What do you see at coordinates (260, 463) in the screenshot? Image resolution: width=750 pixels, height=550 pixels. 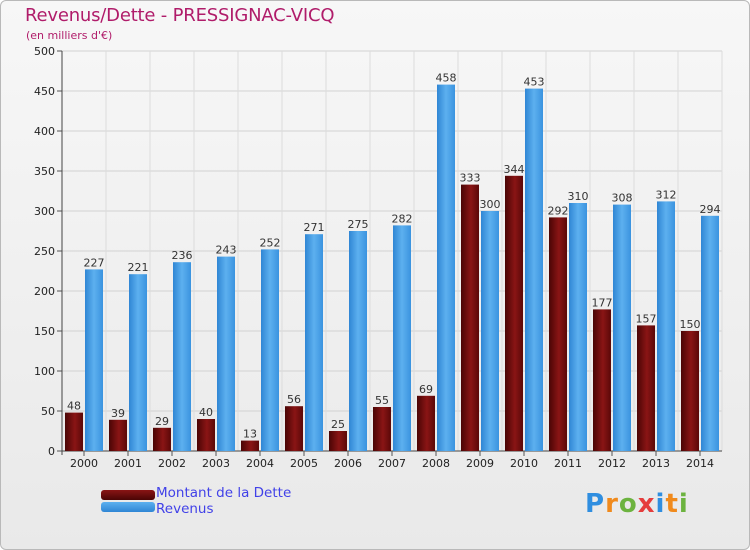 I see `x-tick-label: 2004` at bounding box center [260, 463].